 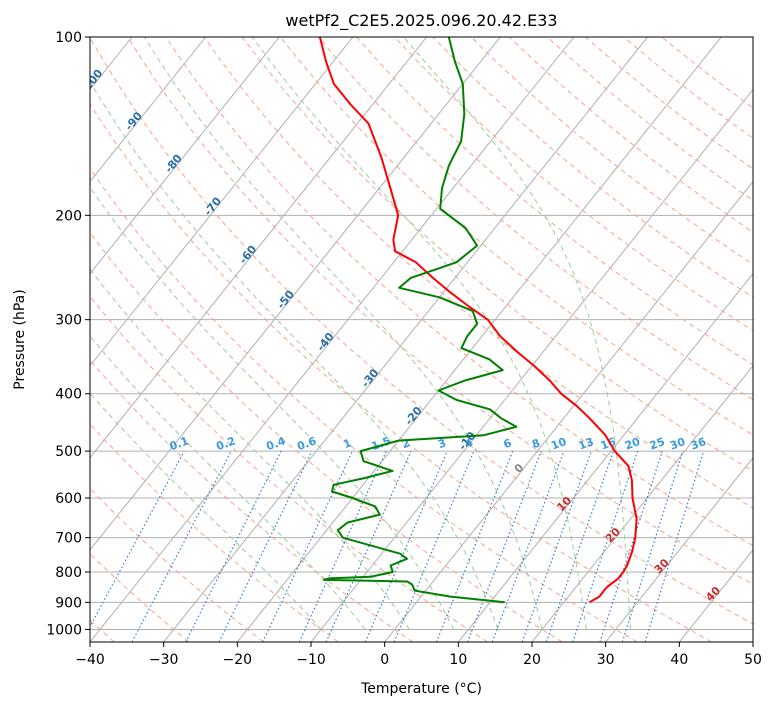 What do you see at coordinates (68, 539) in the screenshot?
I see `y-tick-label: 700` at bounding box center [68, 539].